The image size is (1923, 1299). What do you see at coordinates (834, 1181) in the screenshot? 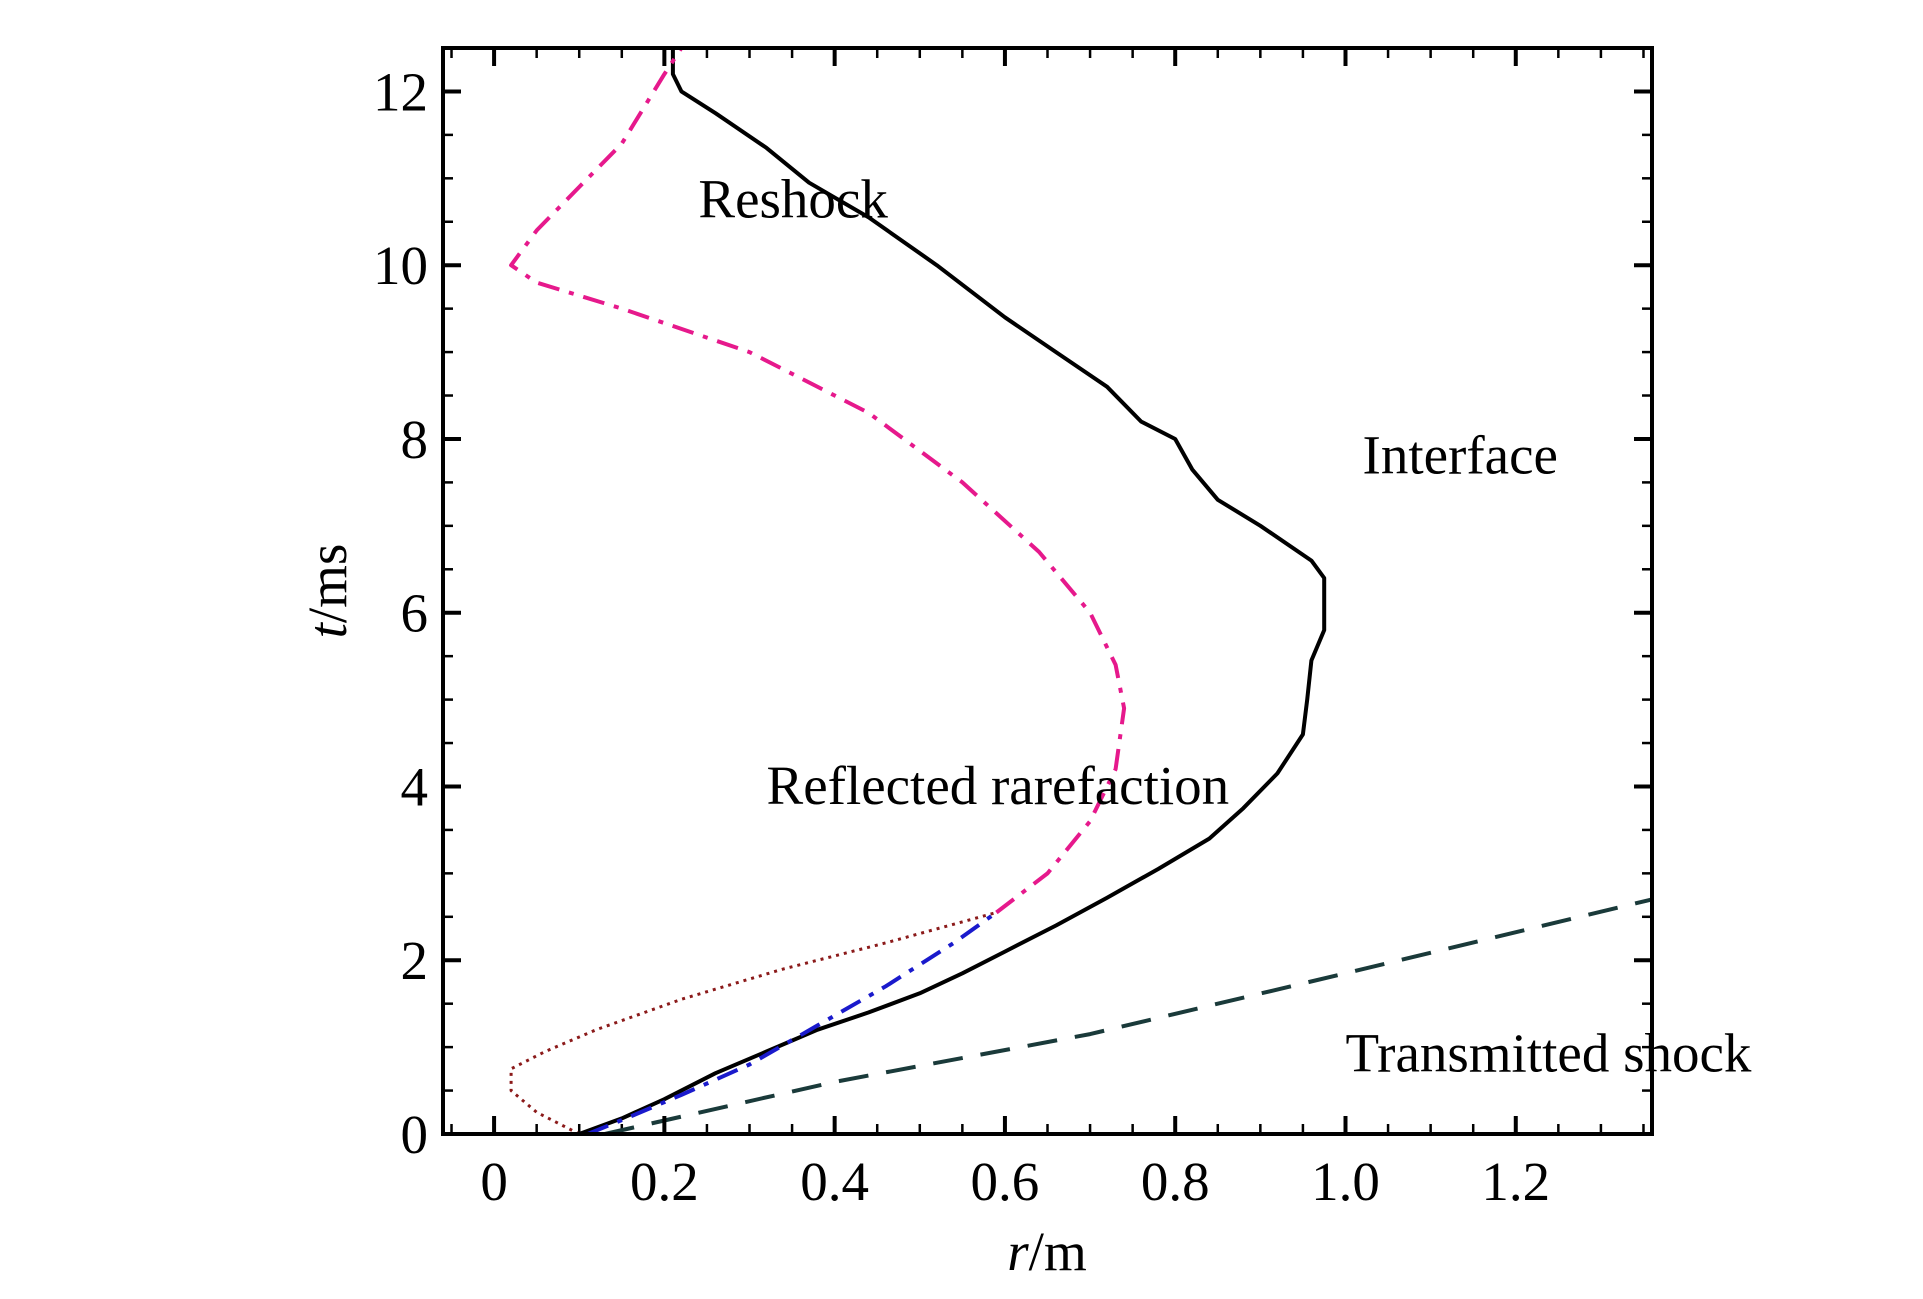
I see `x-tick-label: 0.4` at bounding box center [834, 1181].